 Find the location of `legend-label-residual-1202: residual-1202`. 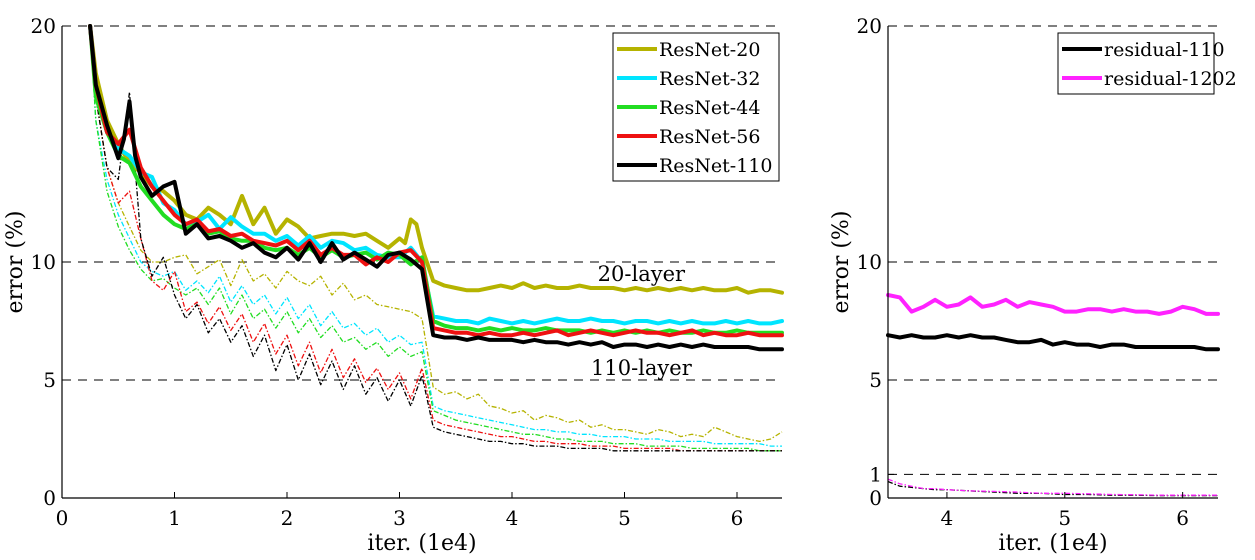

legend-label-residual-1202: residual-1202 is located at coordinates (1170, 79).